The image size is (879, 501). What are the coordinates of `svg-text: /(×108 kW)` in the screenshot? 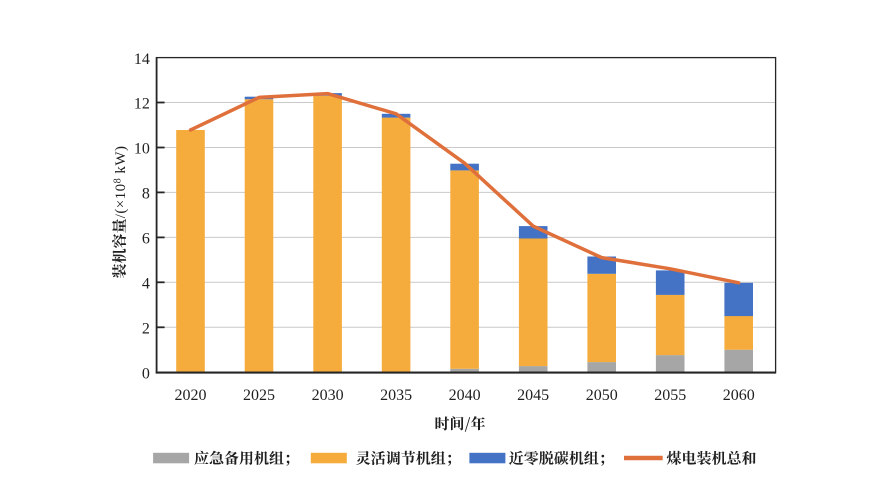 It's located at (121, 182).